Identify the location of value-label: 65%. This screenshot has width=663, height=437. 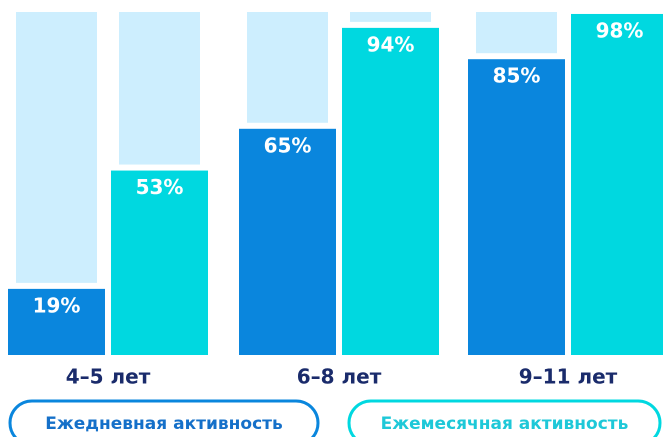
(288, 145).